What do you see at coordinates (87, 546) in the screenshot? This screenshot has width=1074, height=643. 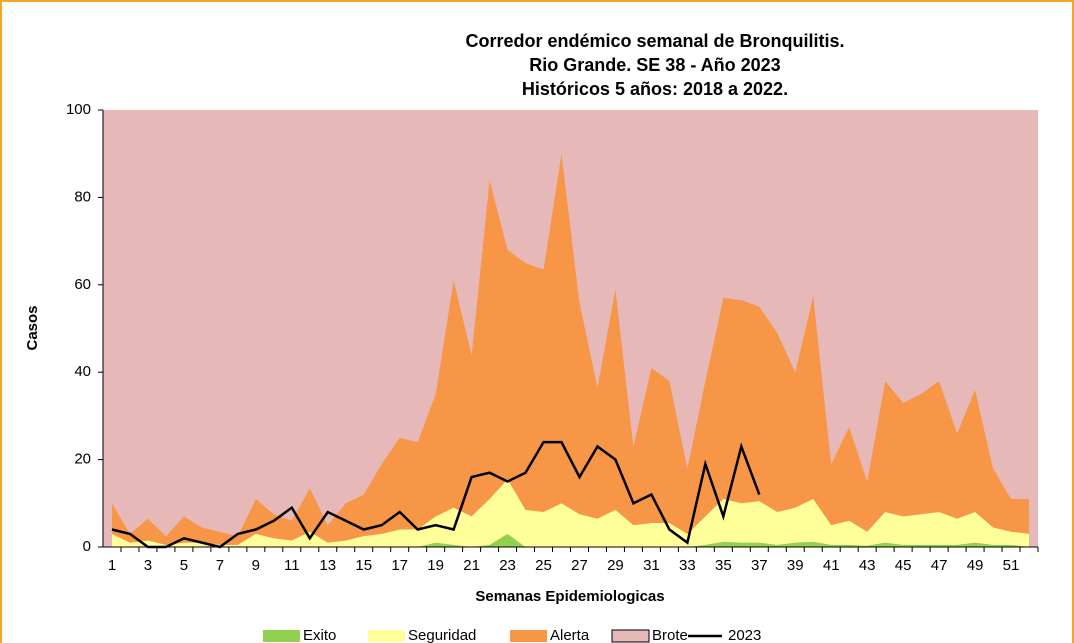 I see `y-tick-label: 0` at bounding box center [87, 546].